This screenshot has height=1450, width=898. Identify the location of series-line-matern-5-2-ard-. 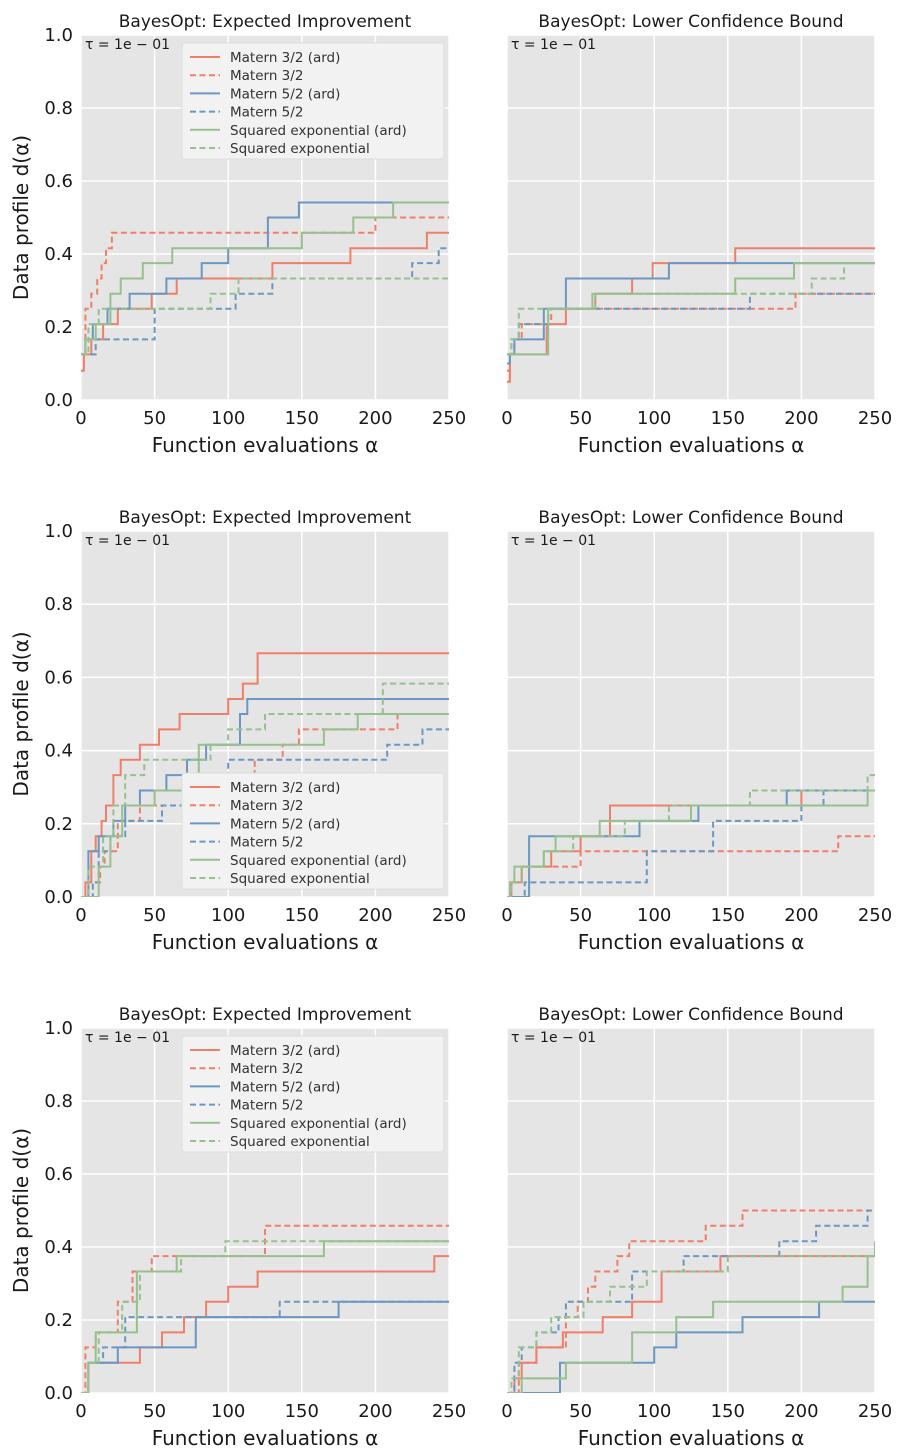
(691, 1346).